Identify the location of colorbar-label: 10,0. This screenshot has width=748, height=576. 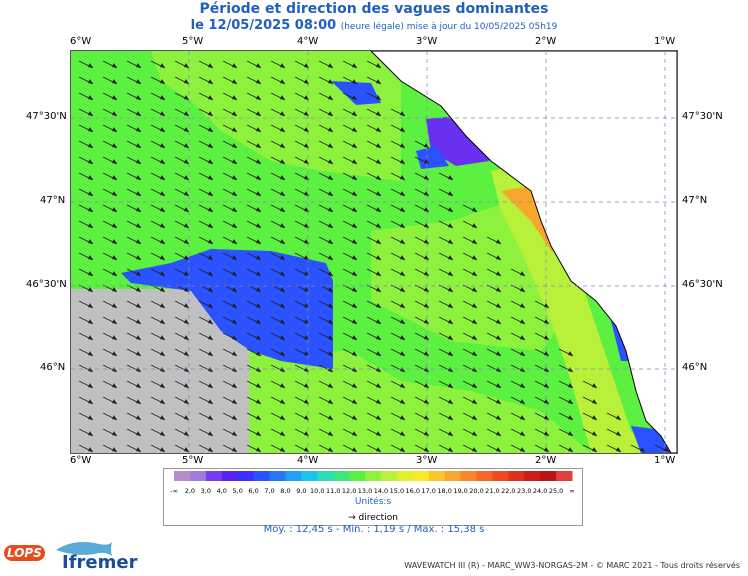
(317, 491).